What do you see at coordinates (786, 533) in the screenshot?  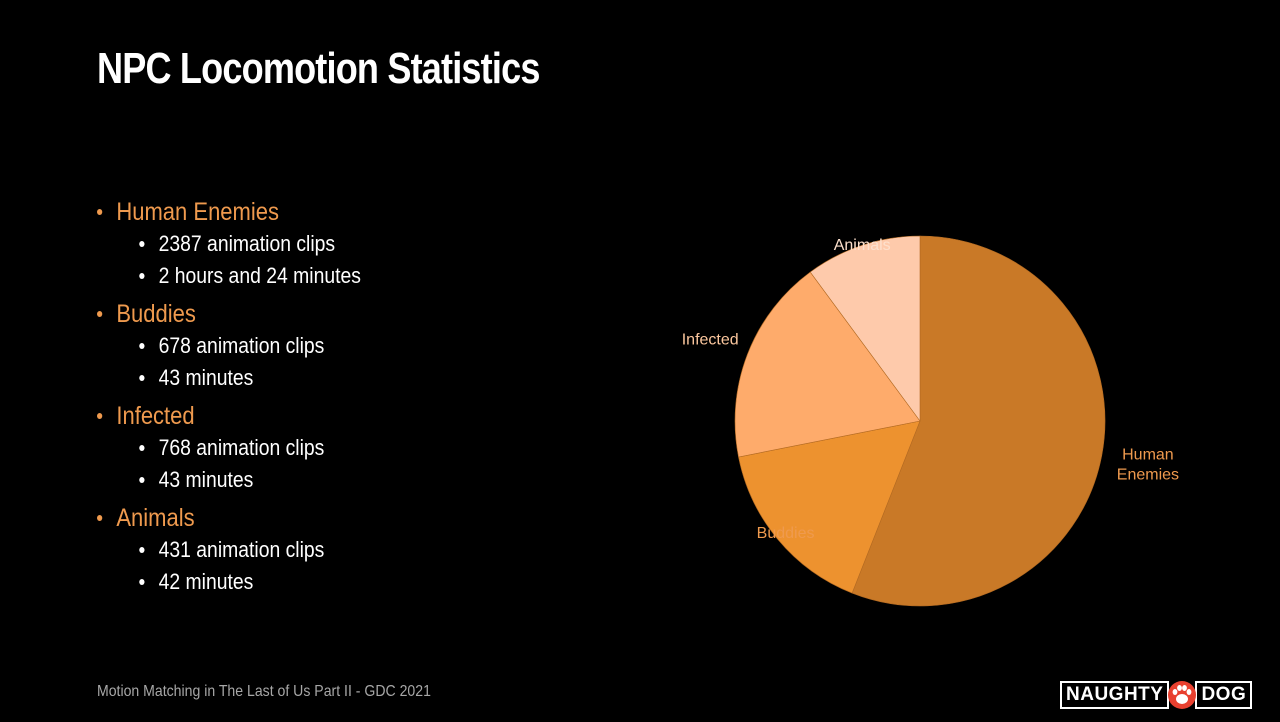 I see `pie-label-buddies: Buddies` at bounding box center [786, 533].